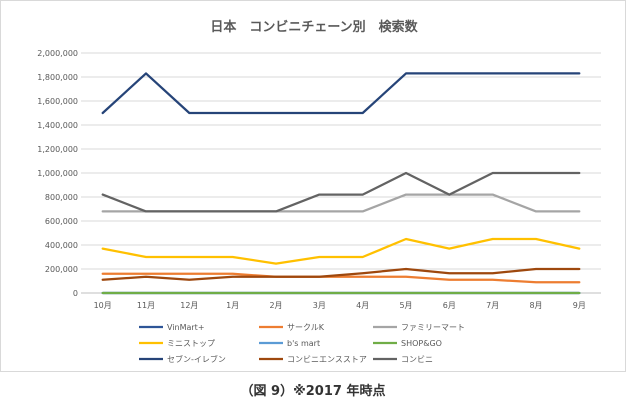 Image resolution: width=626 pixels, height=414 pixels. What do you see at coordinates (57, 77) in the screenshot?
I see `y-tick-label: 1,800,000` at bounding box center [57, 77].